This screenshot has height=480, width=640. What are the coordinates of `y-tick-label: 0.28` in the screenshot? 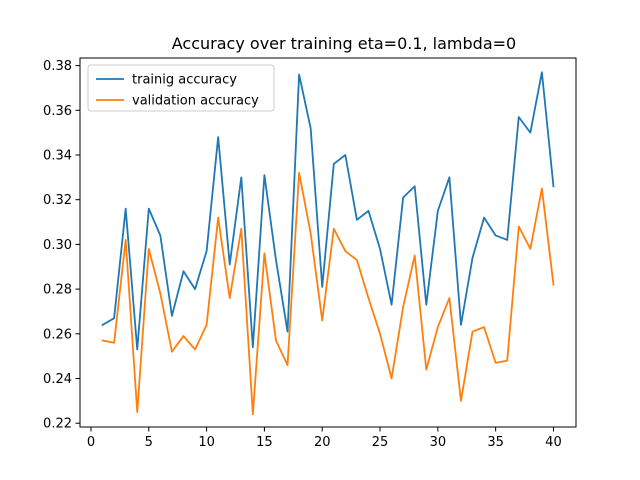 It's located at (57, 290).